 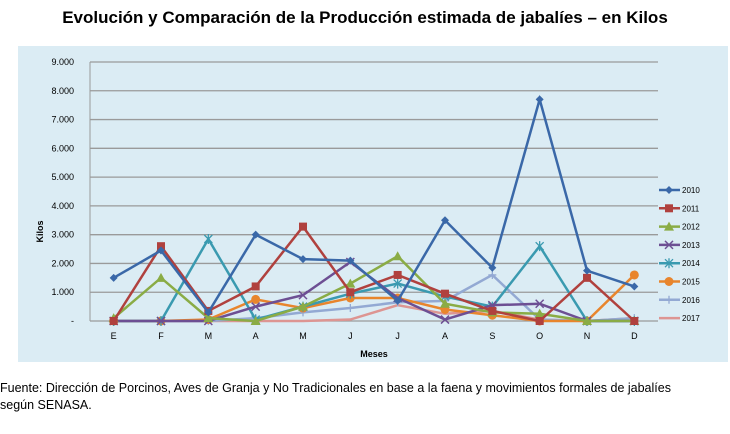 I want to click on x-tick-label: D, so click(x=634, y=336).